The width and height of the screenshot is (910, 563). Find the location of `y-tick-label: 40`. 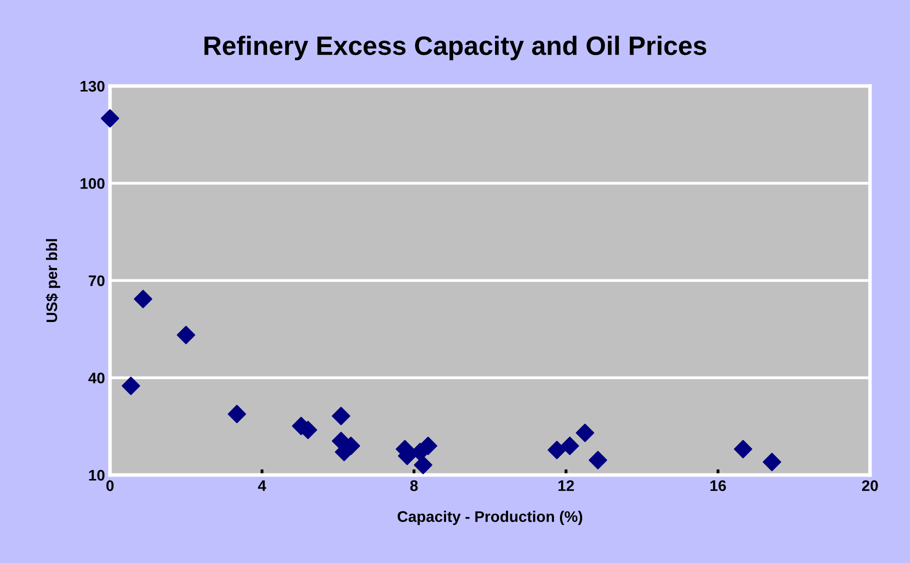

y-tick-label: 40 is located at coordinates (96, 378).